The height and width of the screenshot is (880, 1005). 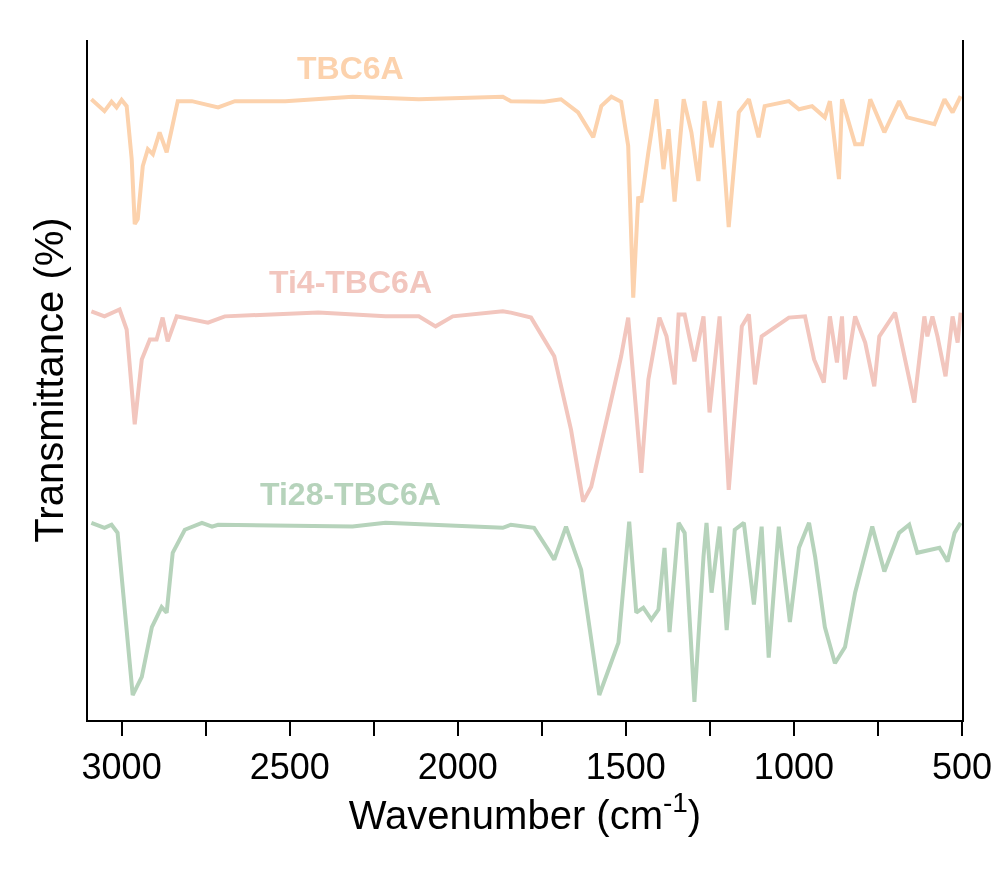 What do you see at coordinates (350, 494) in the screenshot?
I see `series-label: Ti28-TBC6A` at bounding box center [350, 494].